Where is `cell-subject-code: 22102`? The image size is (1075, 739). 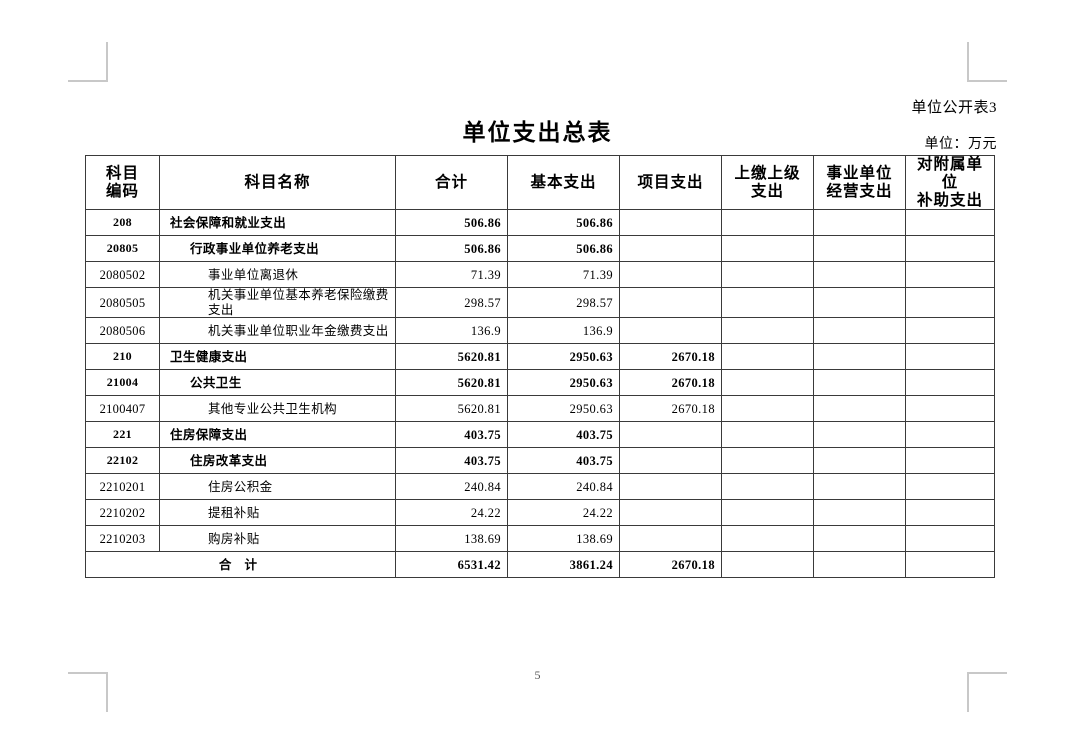 cell-subject-code: 22102 is located at coordinates (122, 461).